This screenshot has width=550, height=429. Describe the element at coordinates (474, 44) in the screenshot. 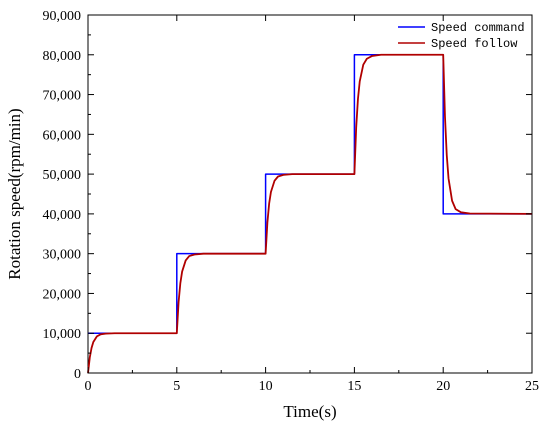

I see `legend-label-speed-follow: Speed follow` at that location.